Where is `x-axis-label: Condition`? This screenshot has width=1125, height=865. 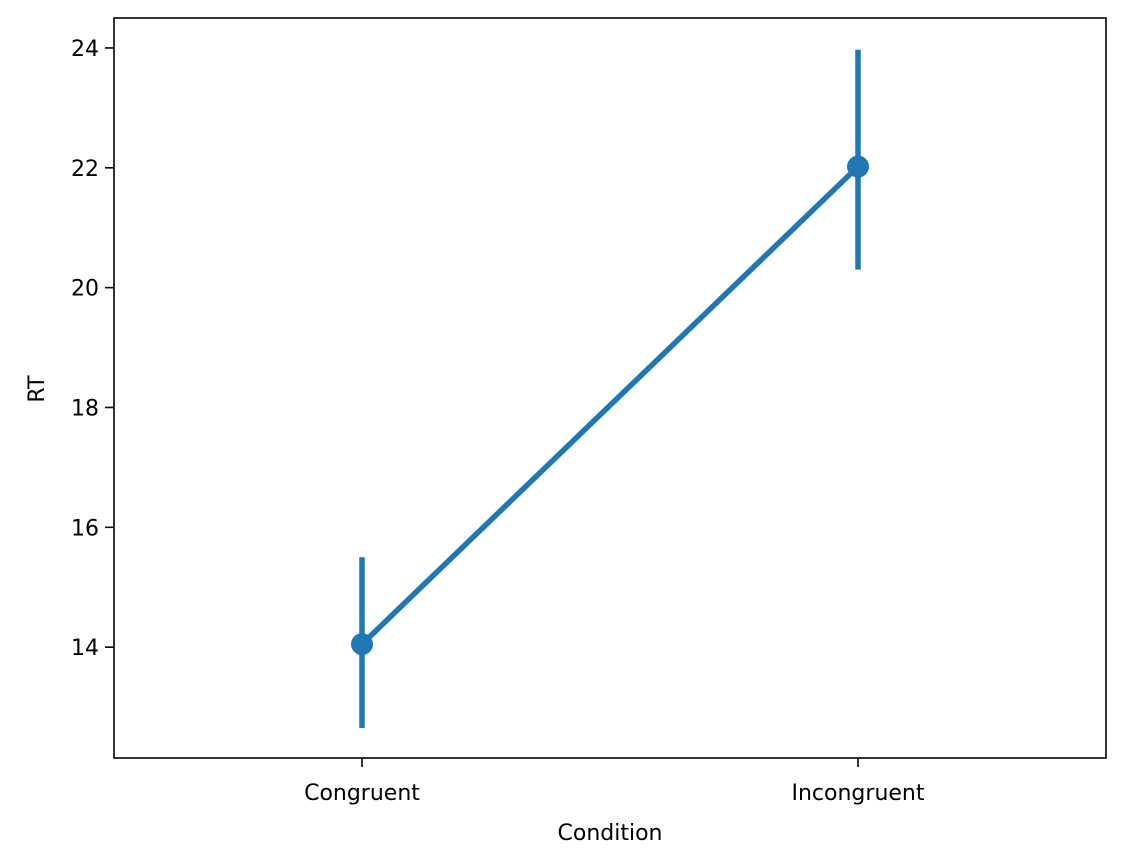
x-axis-label: Condition is located at coordinates (610, 833).